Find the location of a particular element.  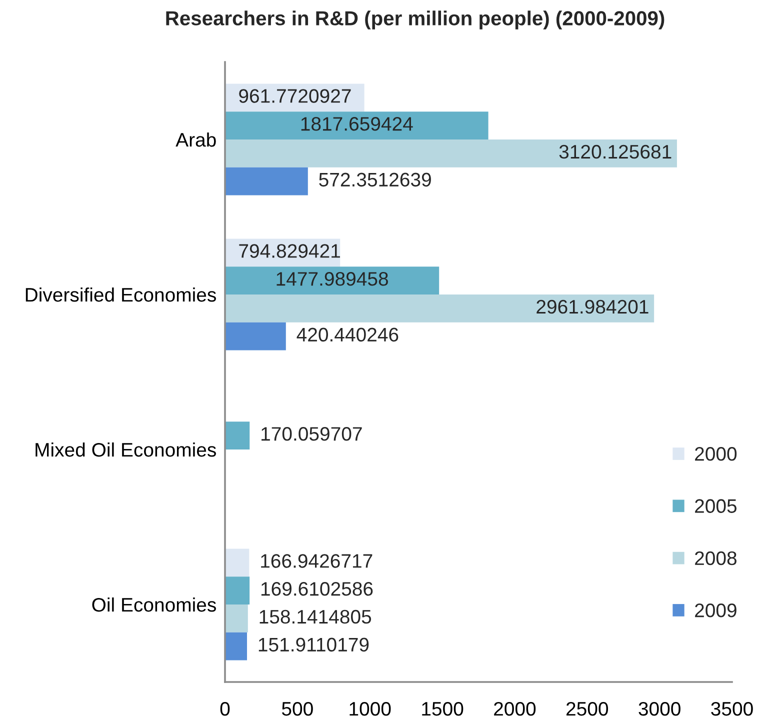

y-tick-label: Arab is located at coordinates (196, 139).